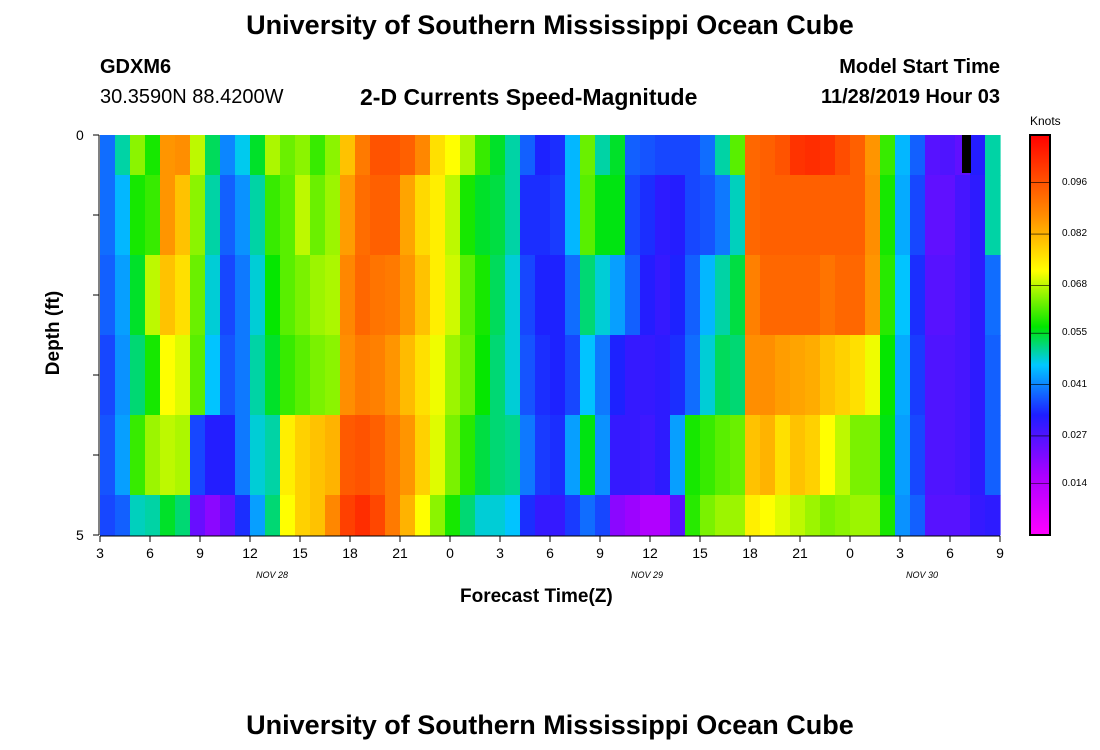 The height and width of the screenshot is (750, 1100). Describe the element at coordinates (272, 575) in the screenshot. I see `date-label-nov-28: NOV 28` at that location.